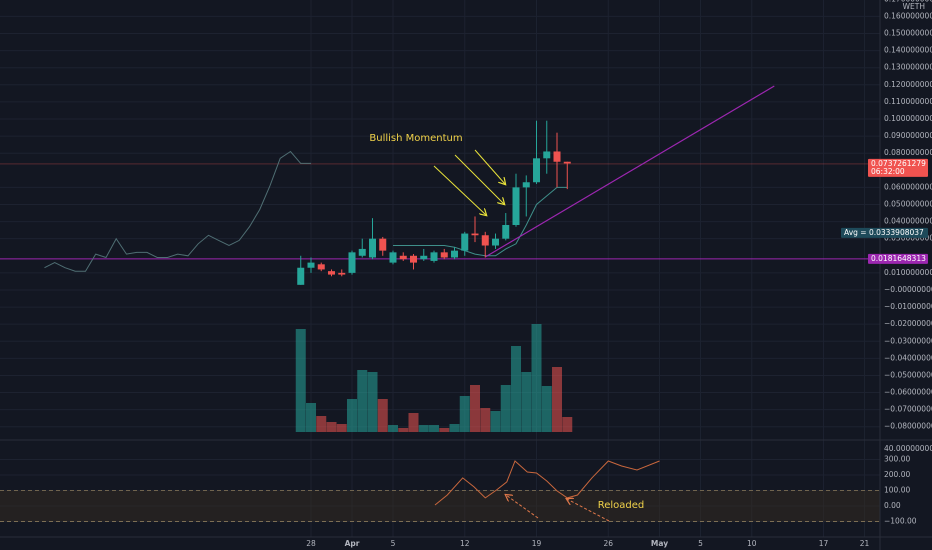  Describe the element at coordinates (352, 543) in the screenshot. I see `x-tick-label: Apr` at that location.